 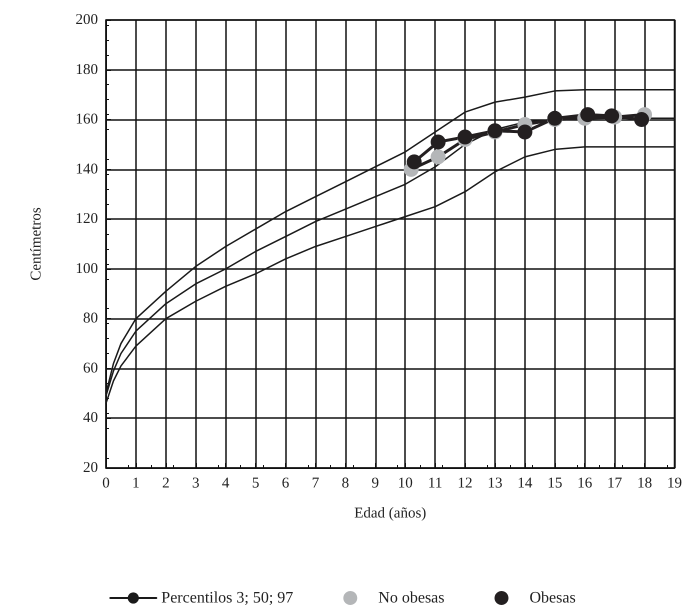 What do you see at coordinates (227, 598) in the screenshot?
I see `legend-label: Percentilos 3; 50; 97` at bounding box center [227, 598].